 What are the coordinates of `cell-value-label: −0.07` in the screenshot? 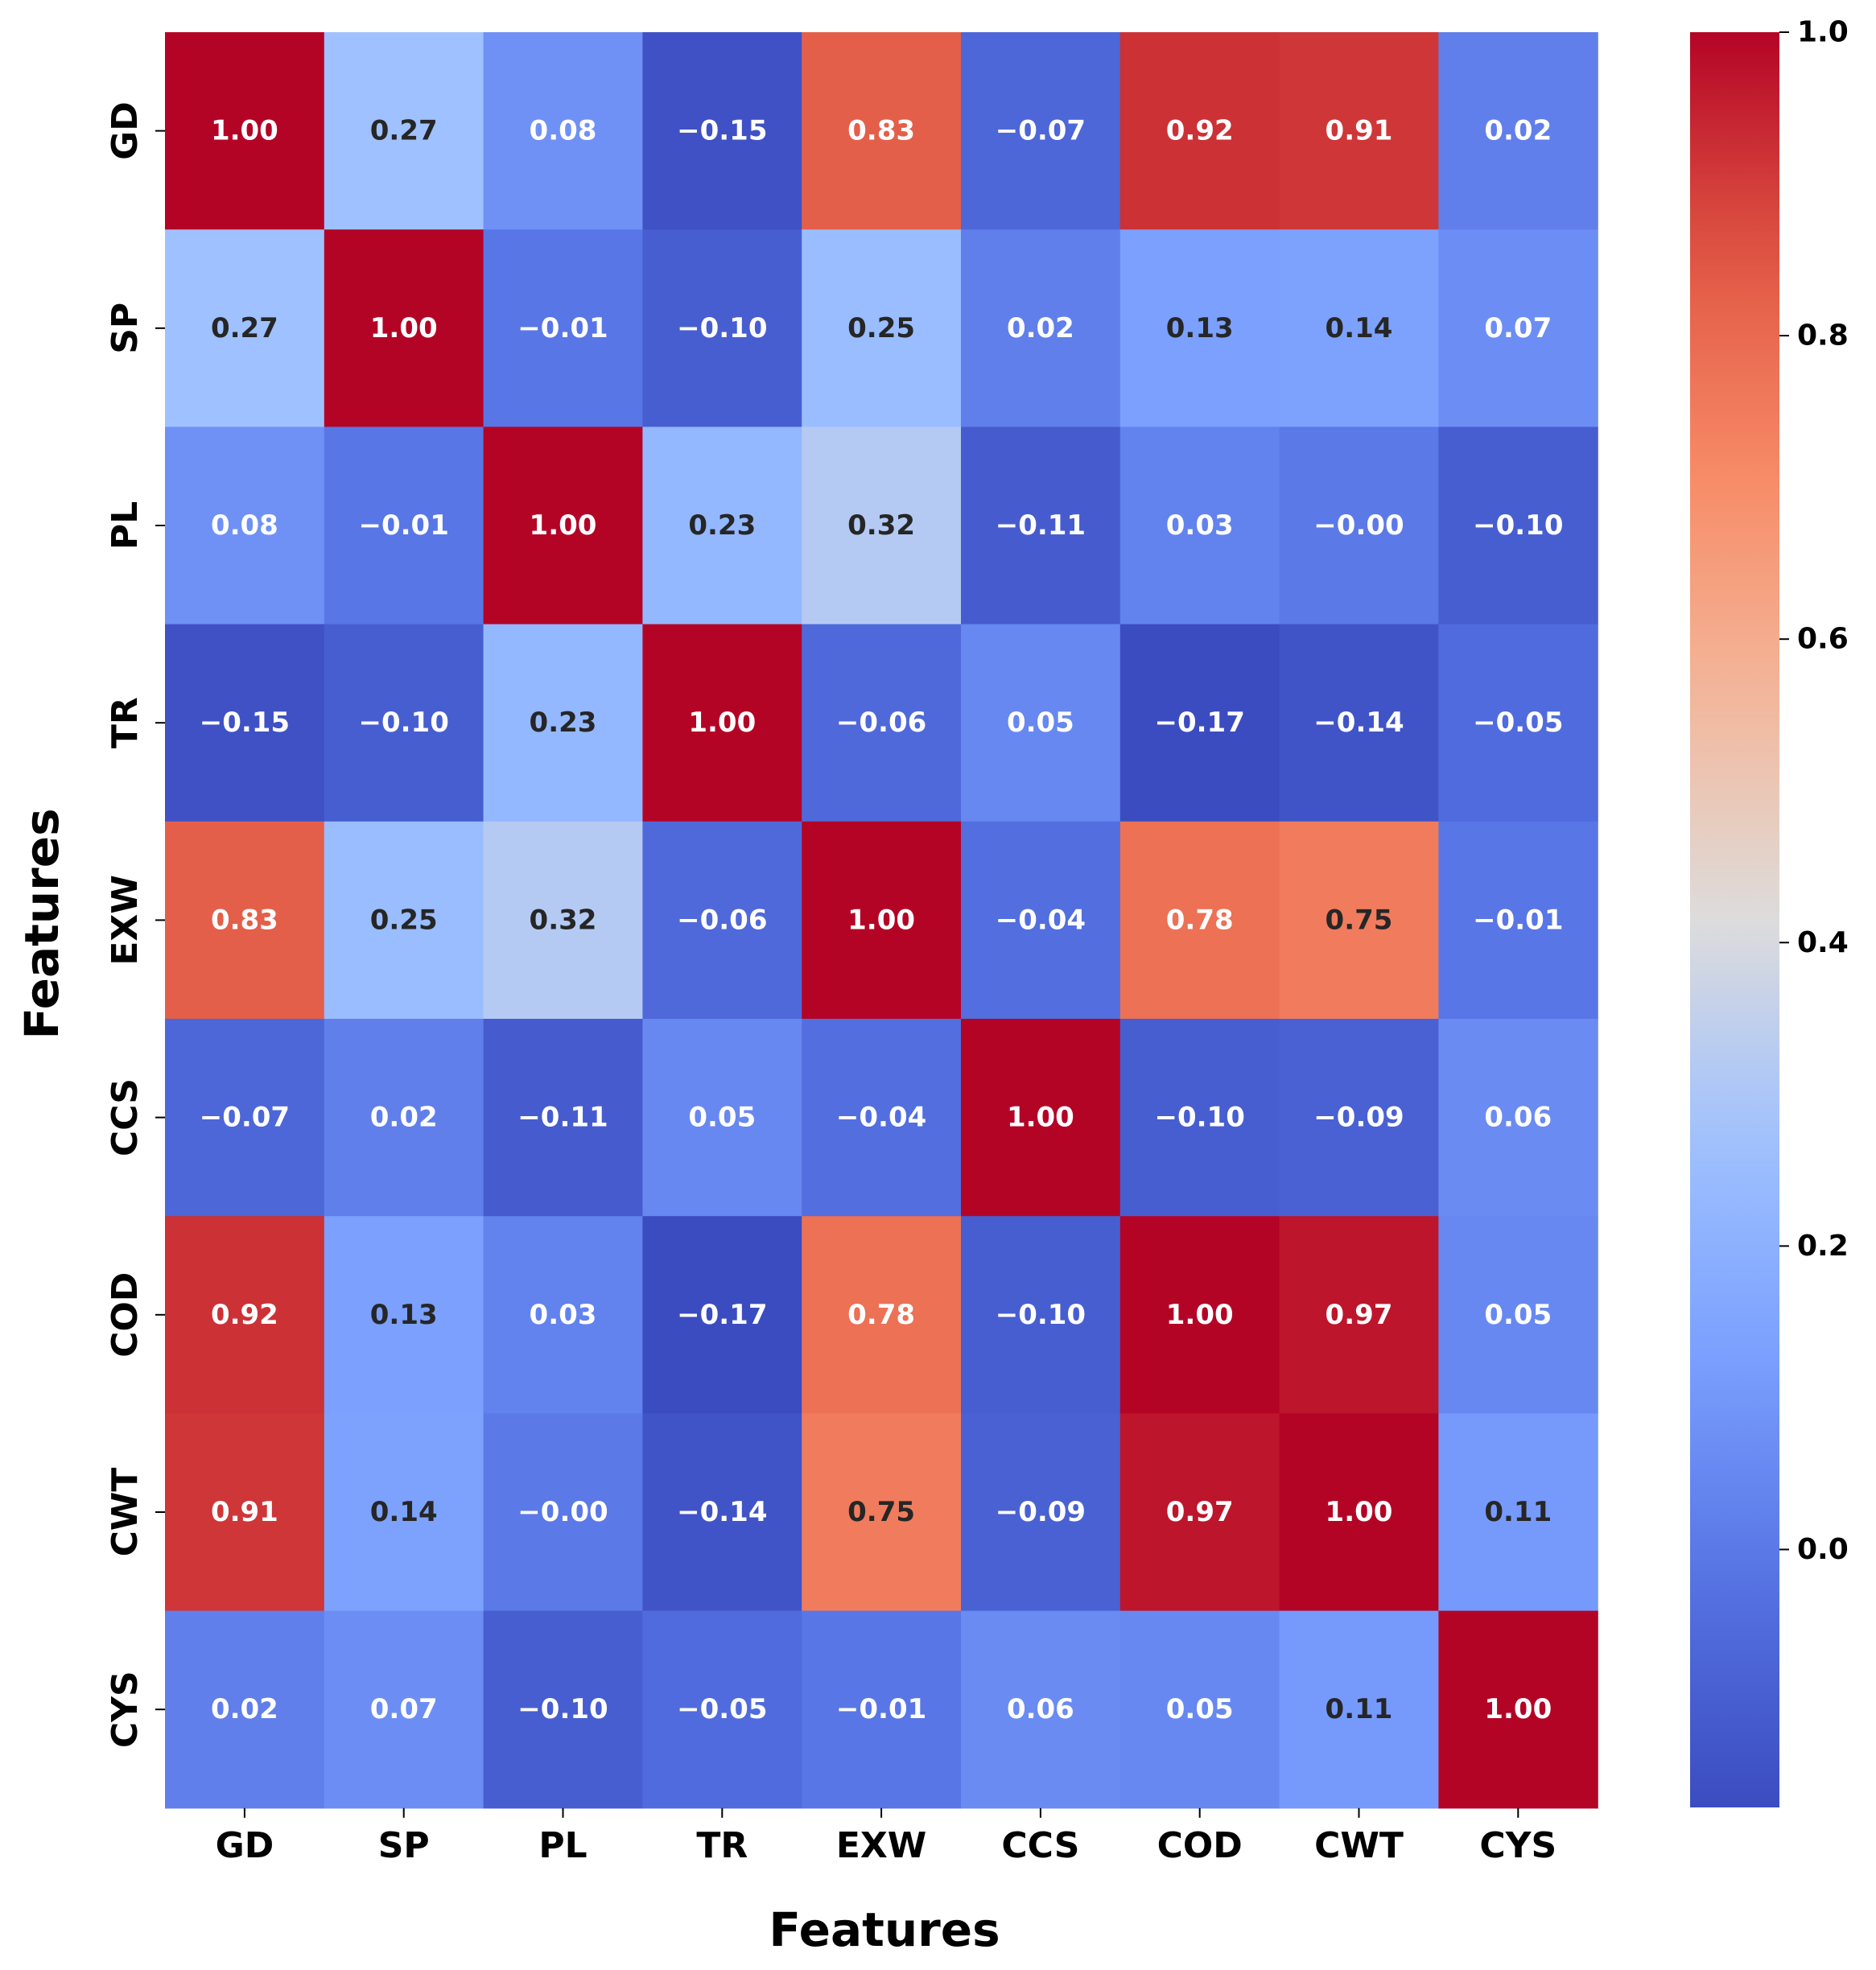 It's located at (1041, 131).